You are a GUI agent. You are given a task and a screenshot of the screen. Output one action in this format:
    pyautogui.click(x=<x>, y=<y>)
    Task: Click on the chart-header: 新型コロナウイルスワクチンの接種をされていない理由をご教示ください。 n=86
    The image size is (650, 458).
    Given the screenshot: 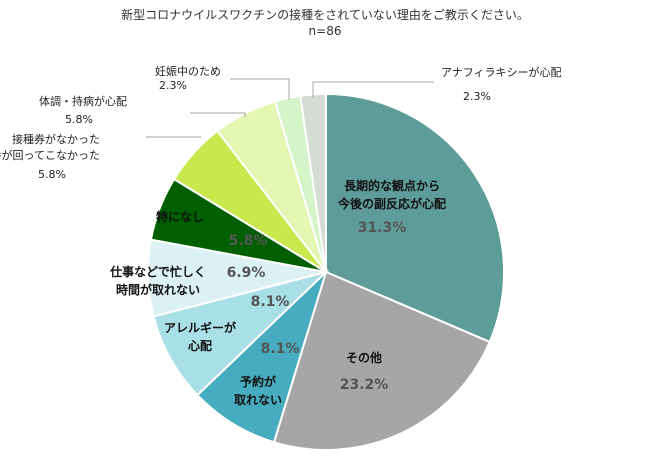 What is the action you would take?
    pyautogui.click(x=325, y=23)
    